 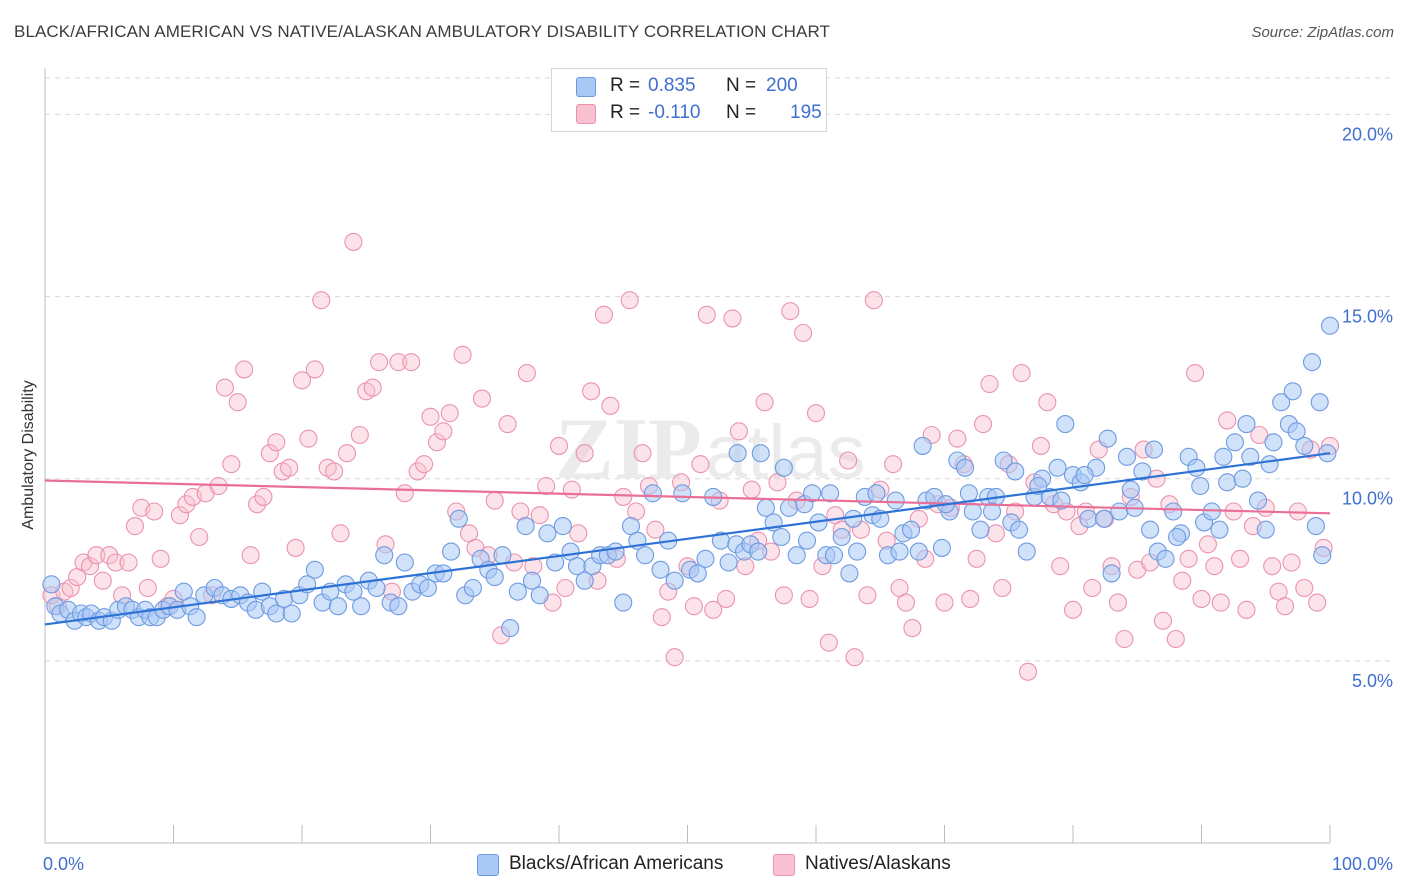 What do you see at coordinates (674, 112) in the screenshot?
I see `r-value: -0.110` at bounding box center [674, 112].